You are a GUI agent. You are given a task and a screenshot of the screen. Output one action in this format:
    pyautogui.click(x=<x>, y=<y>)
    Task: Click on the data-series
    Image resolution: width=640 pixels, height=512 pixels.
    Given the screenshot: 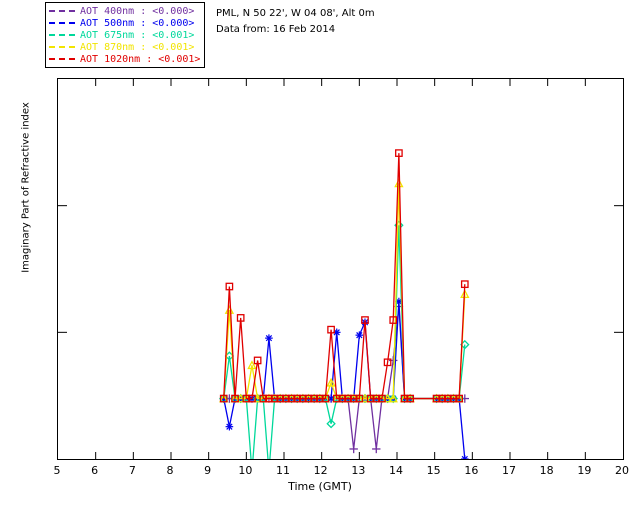 What is the action you would take?
    pyautogui.click(x=344, y=378)
    